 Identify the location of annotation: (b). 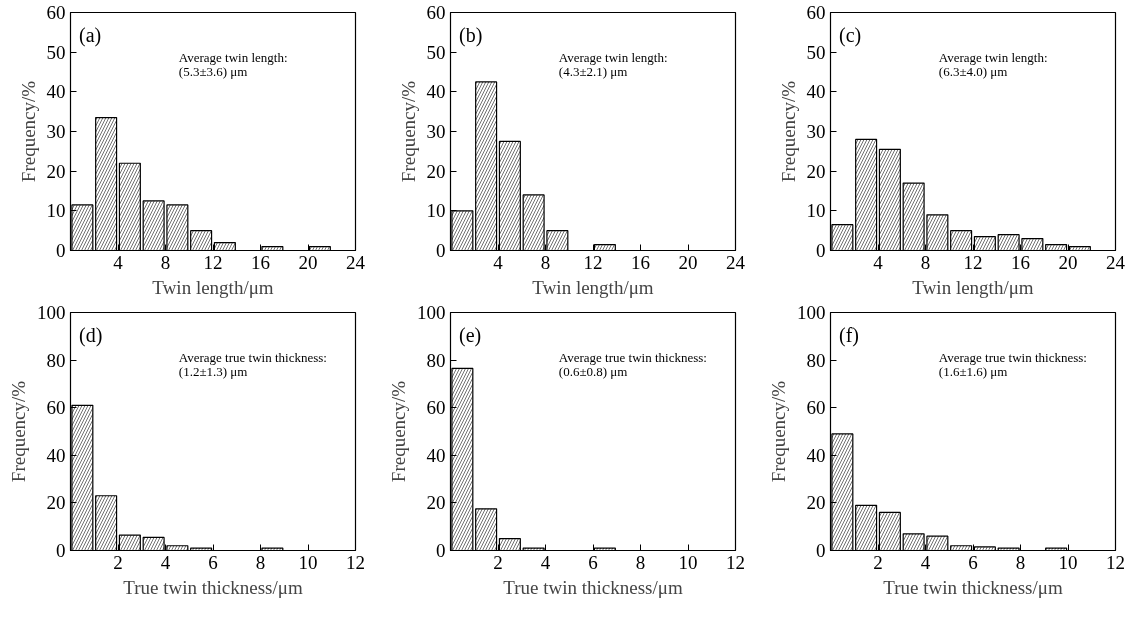
(471, 35).